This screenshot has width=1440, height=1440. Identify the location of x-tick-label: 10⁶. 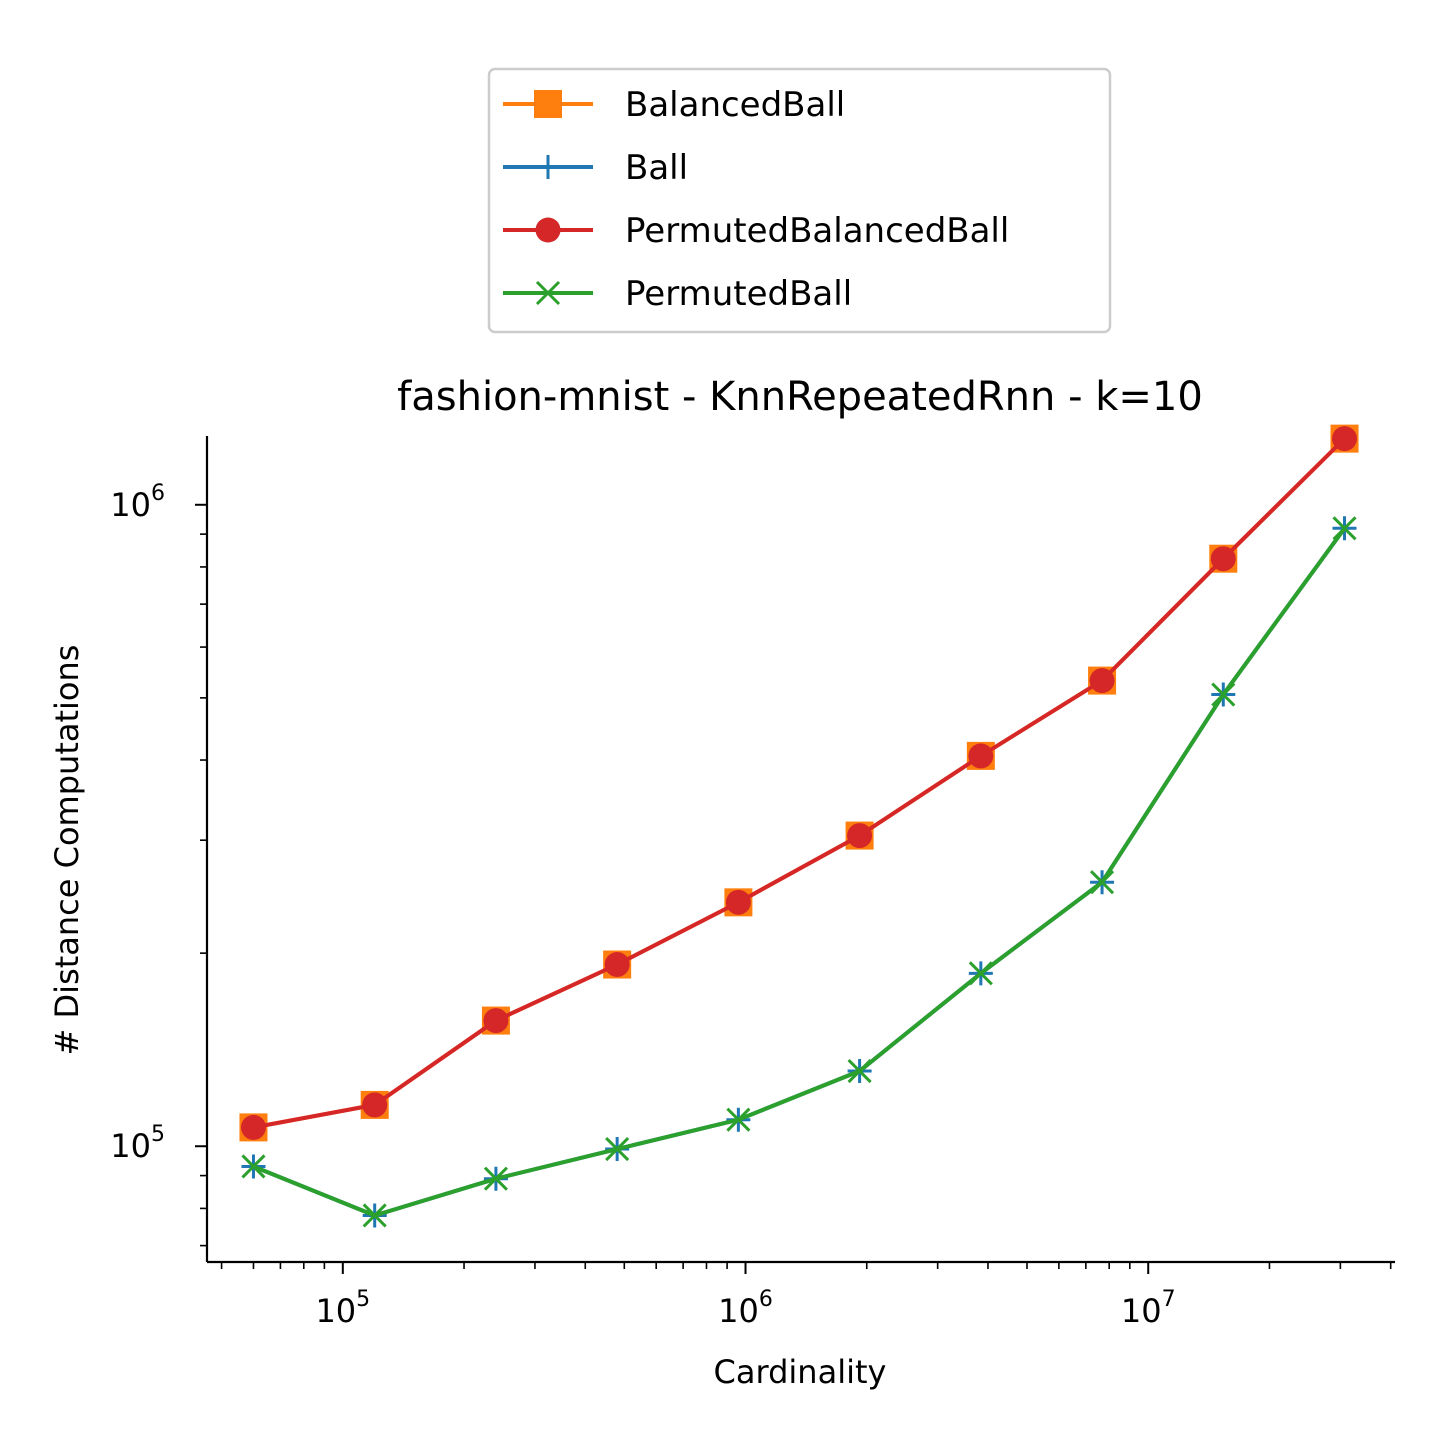
(745, 1308).